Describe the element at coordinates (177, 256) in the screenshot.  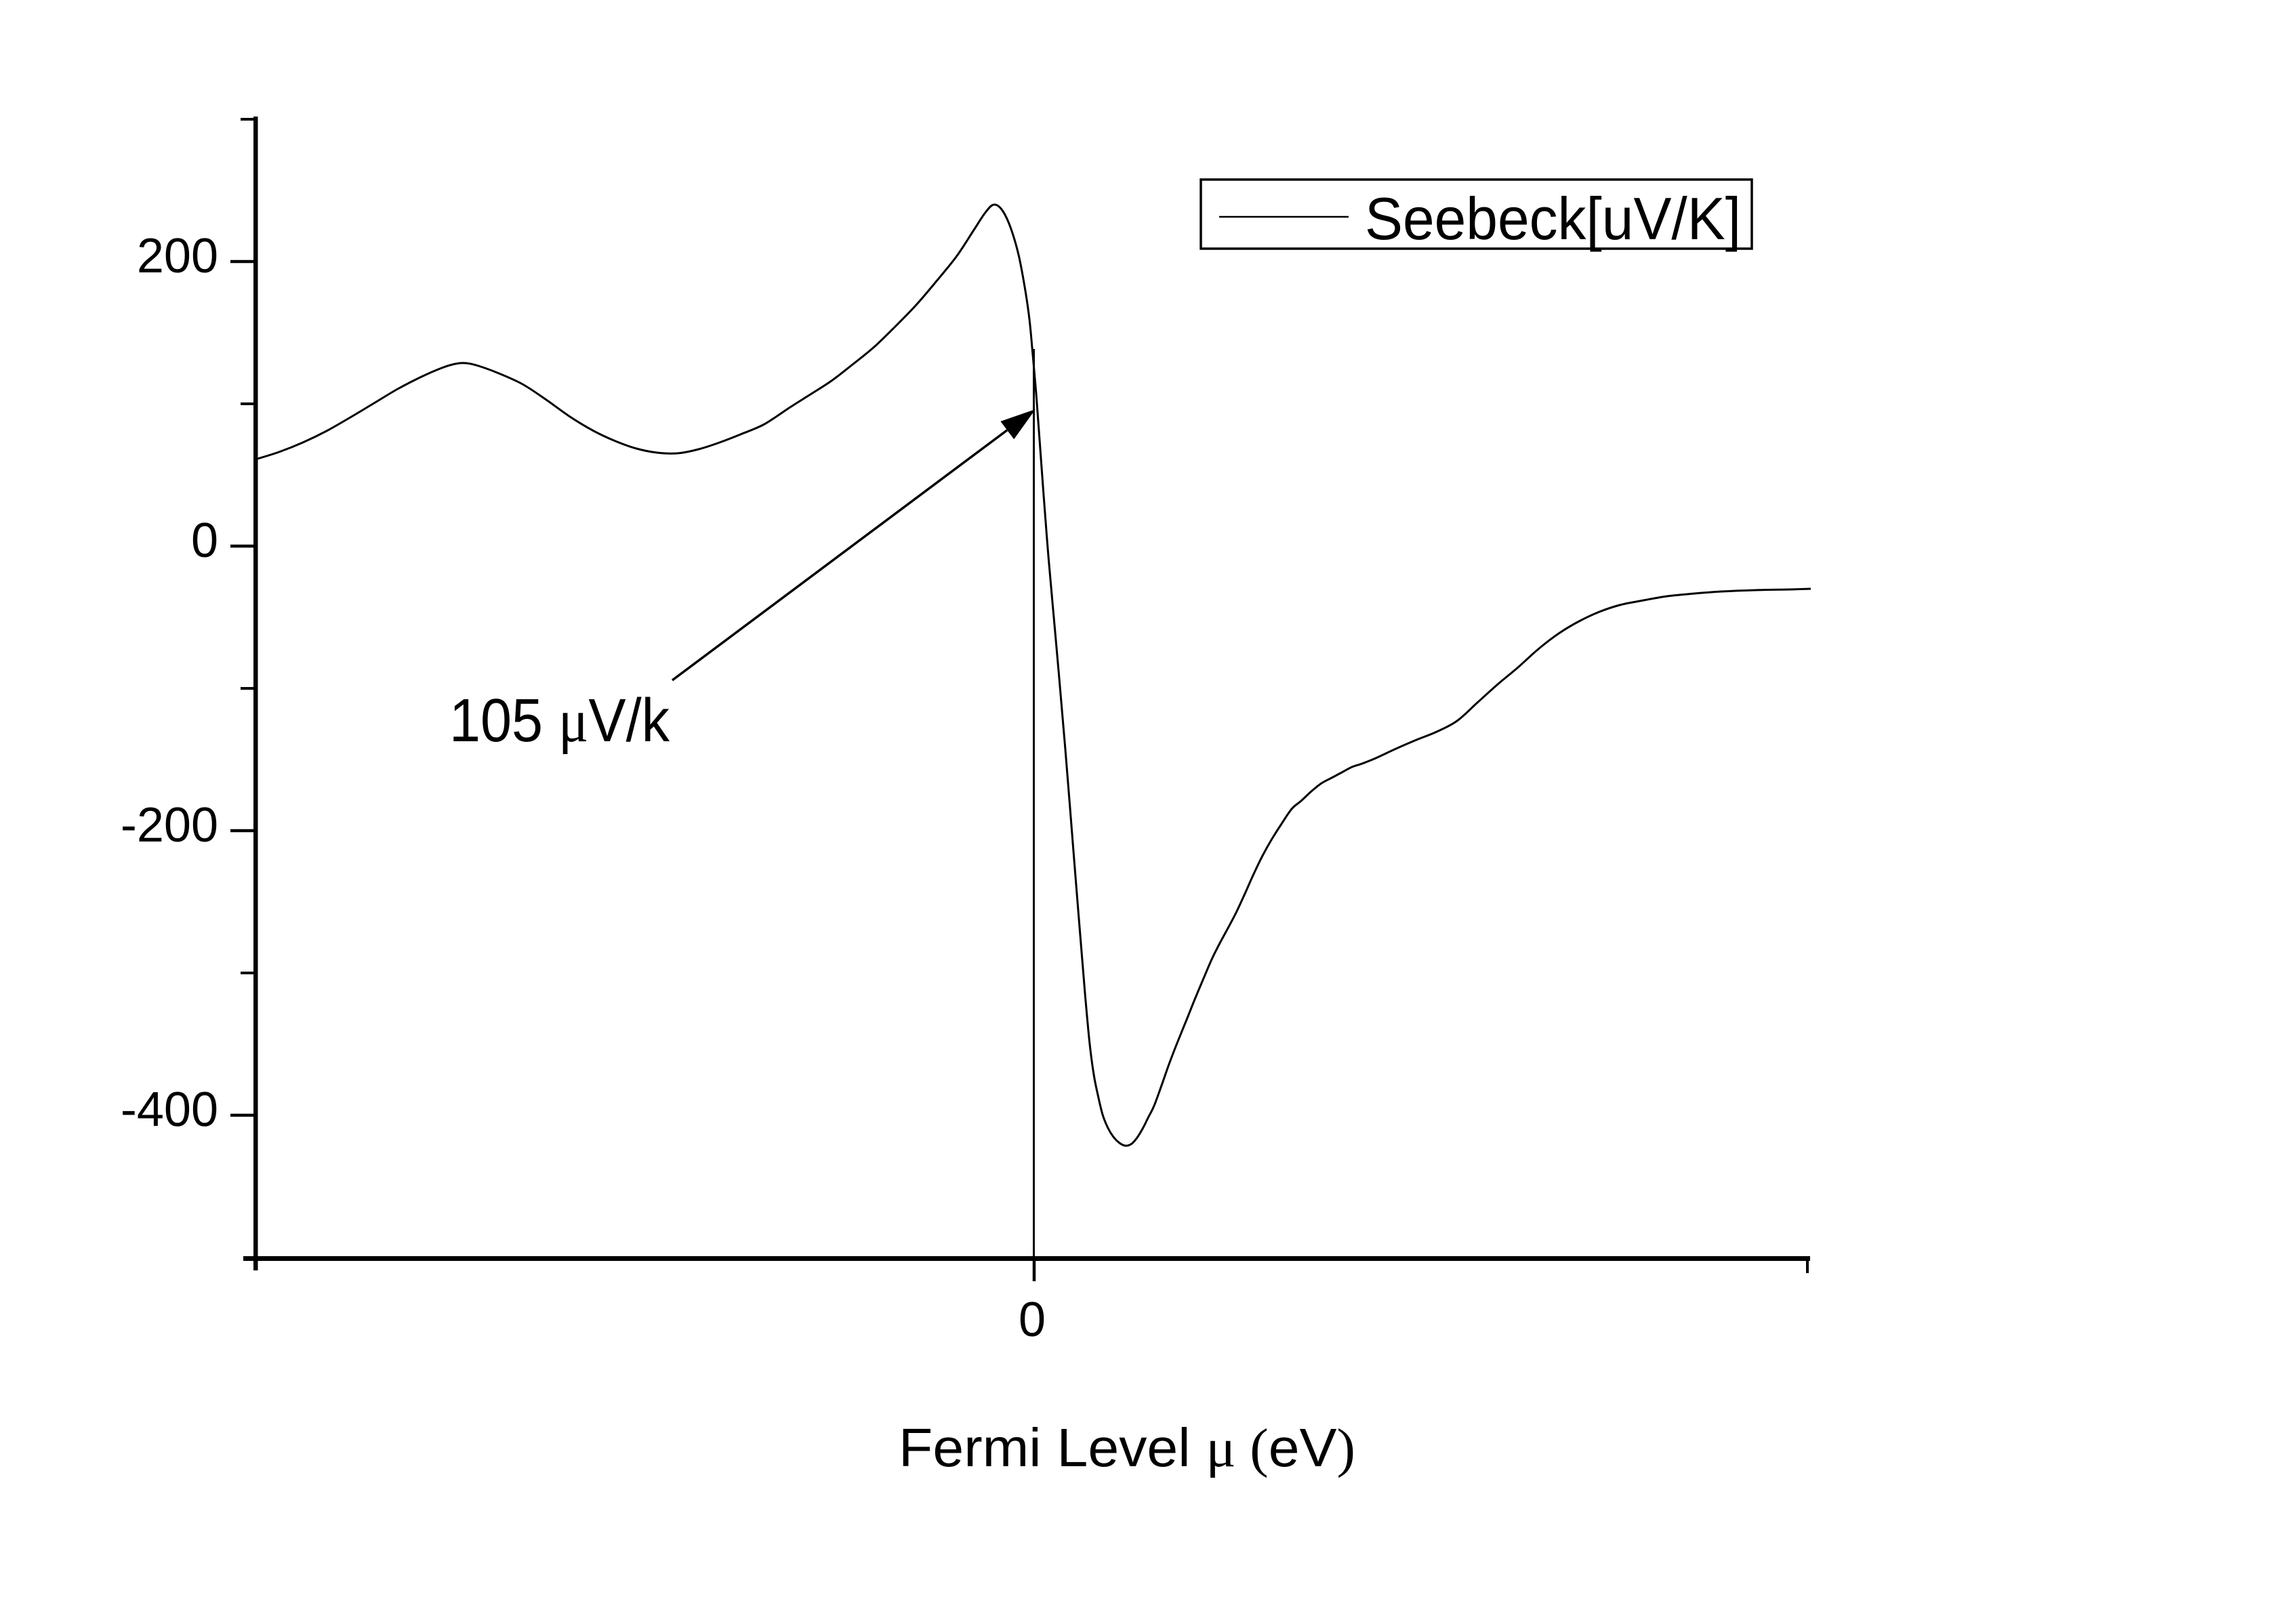
I see `svg-text: 200` at that location.